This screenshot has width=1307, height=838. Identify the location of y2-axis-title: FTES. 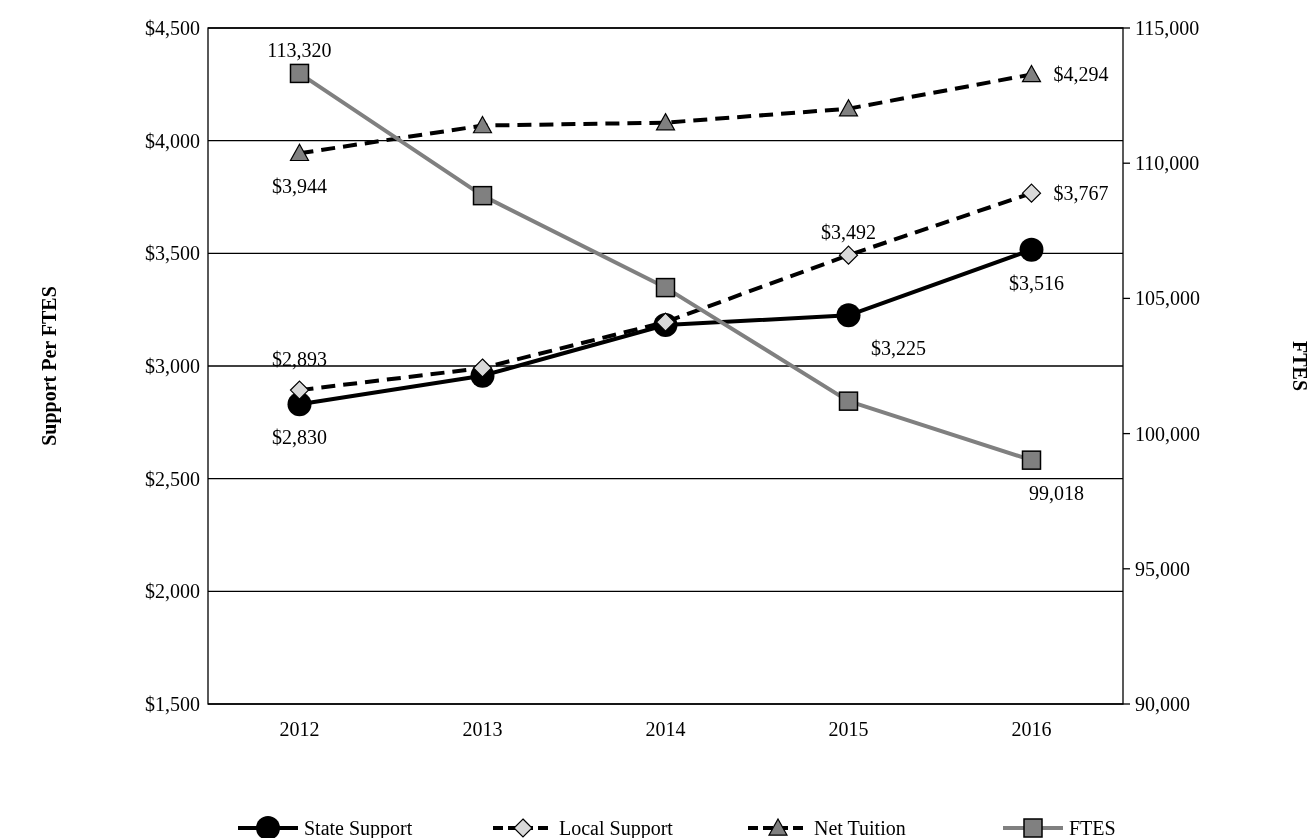
(1298, 366).